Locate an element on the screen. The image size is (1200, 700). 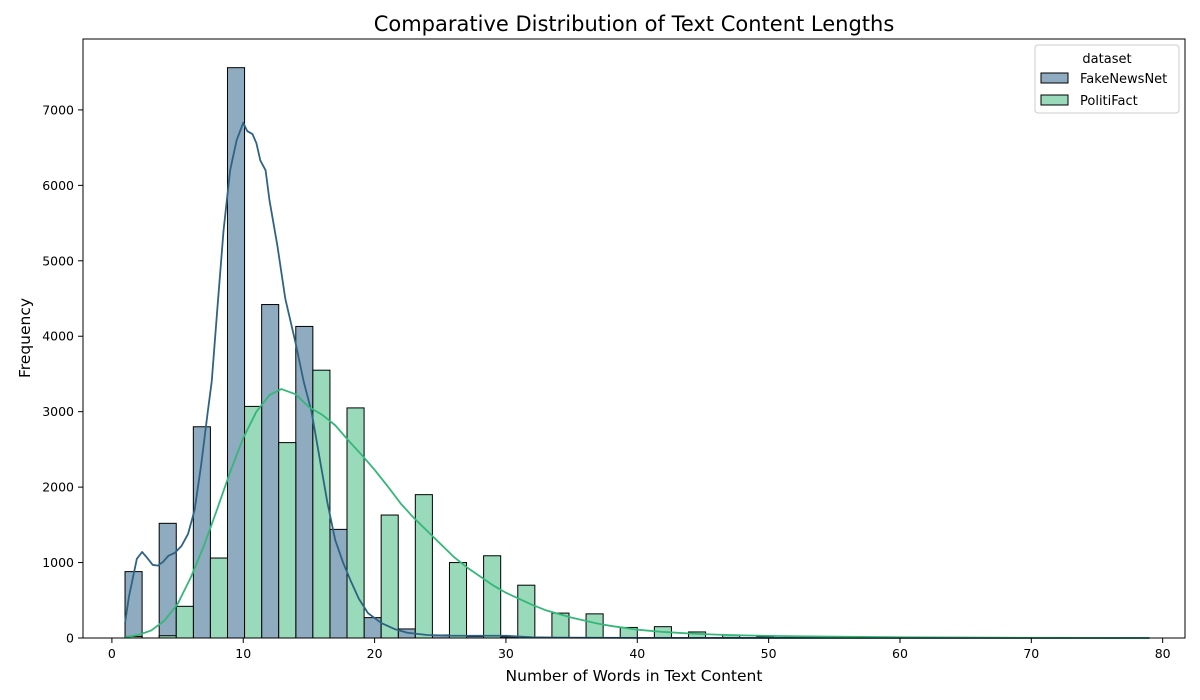
x-tick-label-10: 10 is located at coordinates (243, 653).